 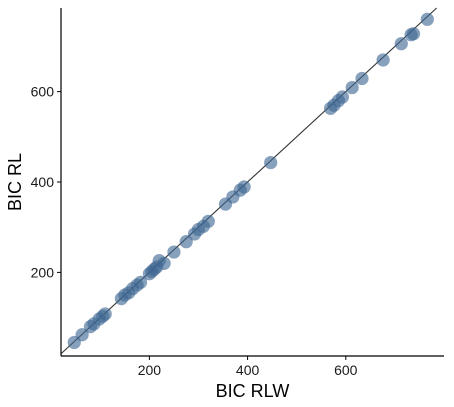 I want to click on x-axis-title: BIC RLW, so click(x=253, y=391).